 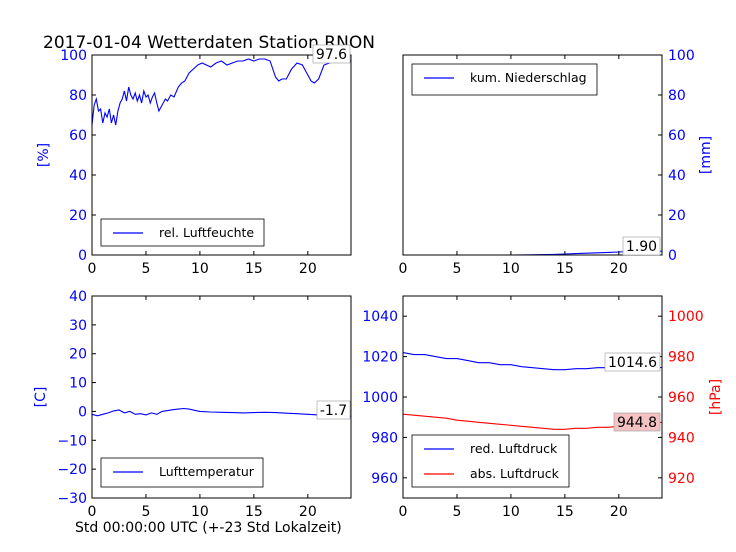 I want to click on annotation-2-0: -1.7, so click(x=333, y=411).